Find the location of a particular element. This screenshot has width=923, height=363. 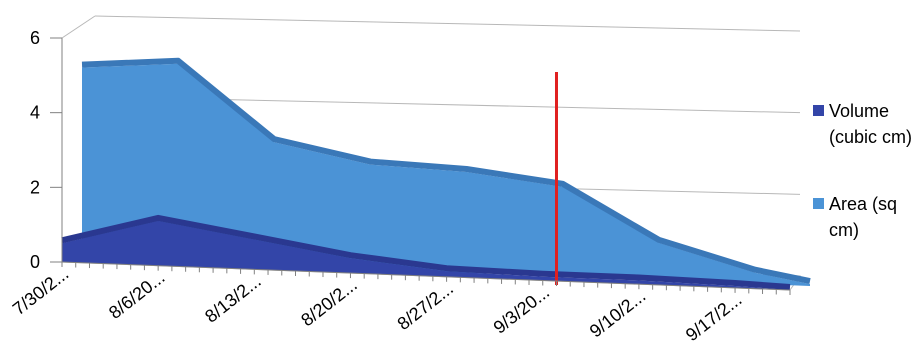

legend-label-volume-1: (cubic cm) is located at coordinates (870, 137).